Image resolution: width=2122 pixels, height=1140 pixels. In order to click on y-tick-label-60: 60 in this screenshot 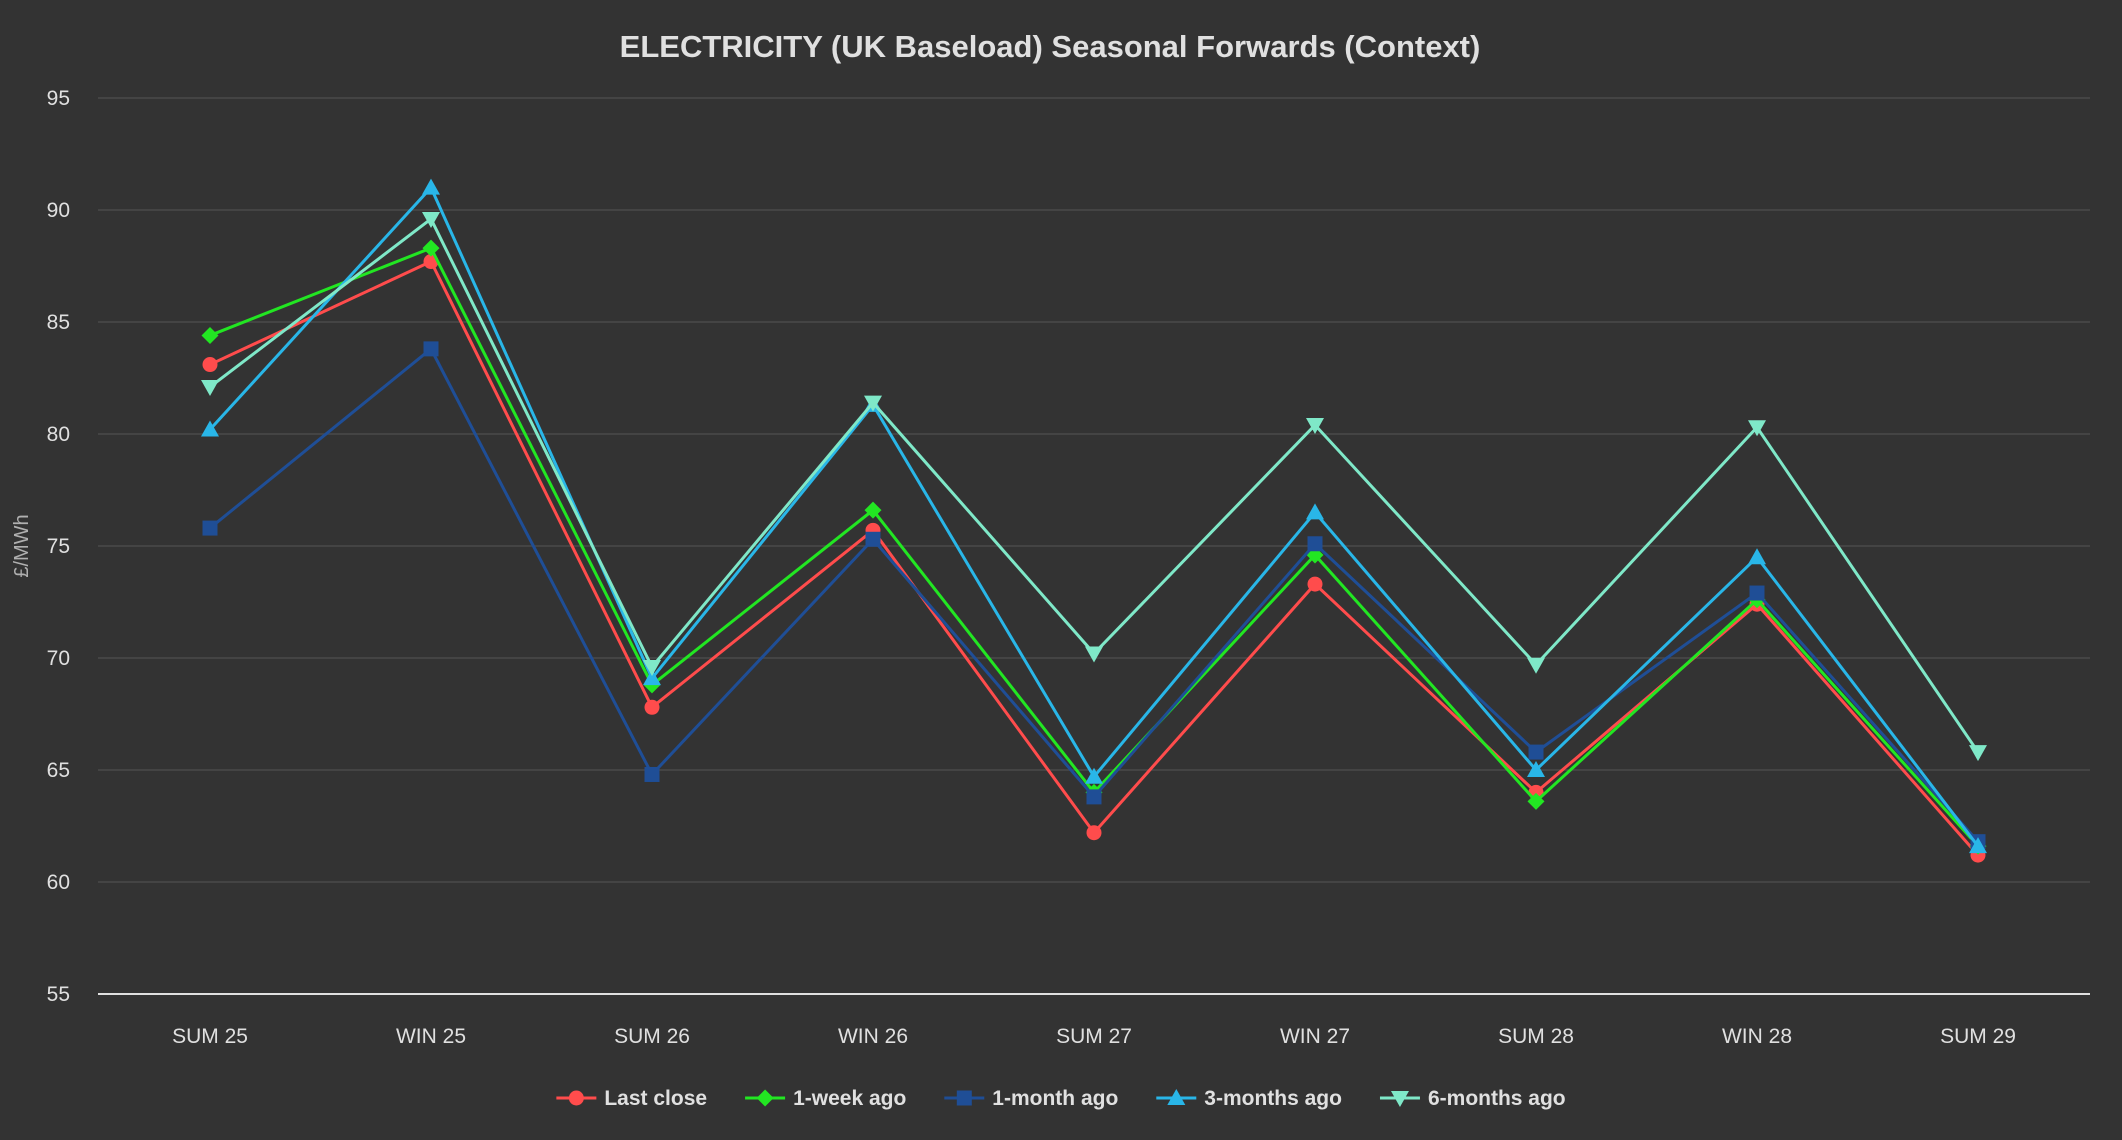, I will do `click(58, 882)`.